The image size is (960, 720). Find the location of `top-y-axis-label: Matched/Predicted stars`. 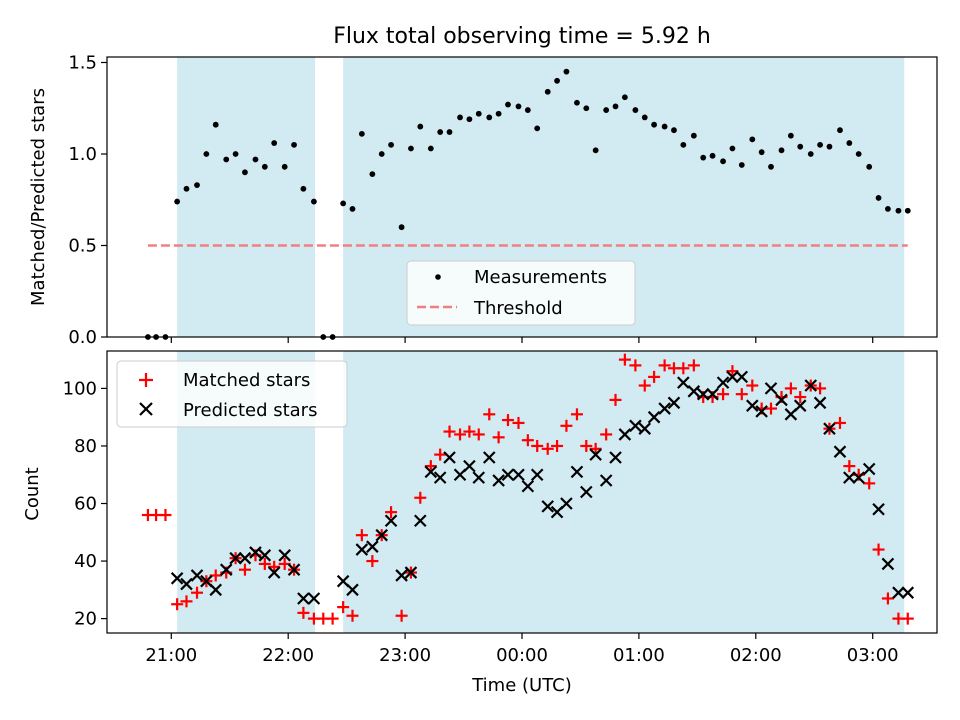

top-y-axis-label: Matched/Predicted stars is located at coordinates (38, 197).